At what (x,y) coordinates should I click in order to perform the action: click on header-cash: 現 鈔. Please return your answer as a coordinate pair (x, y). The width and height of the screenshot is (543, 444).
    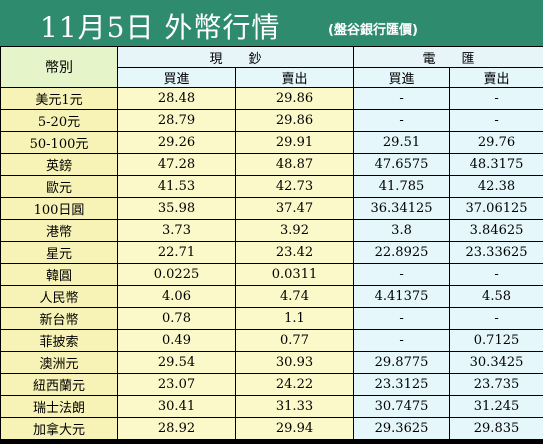
    Looking at the image, I should click on (235, 57).